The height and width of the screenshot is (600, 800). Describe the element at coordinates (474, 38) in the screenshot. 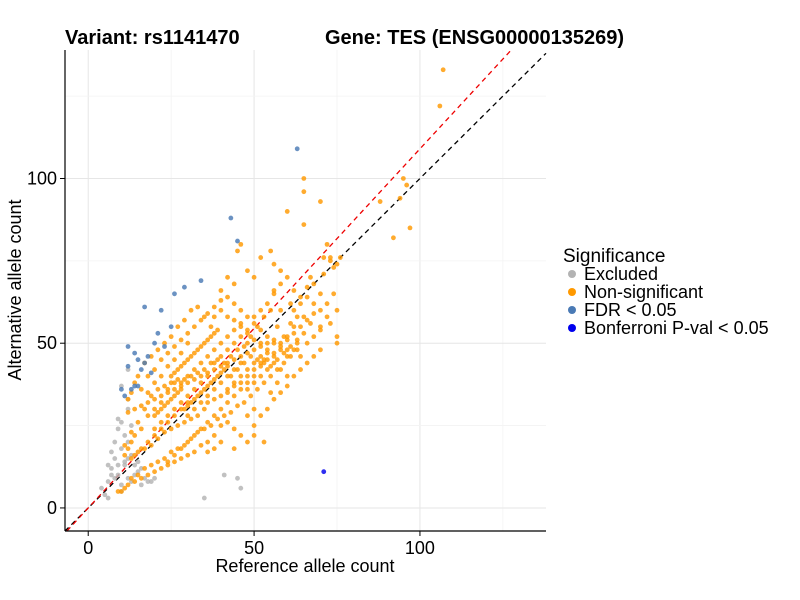

I see `chart-title-gene: Gene: TES (ENSG00000135269)` at that location.